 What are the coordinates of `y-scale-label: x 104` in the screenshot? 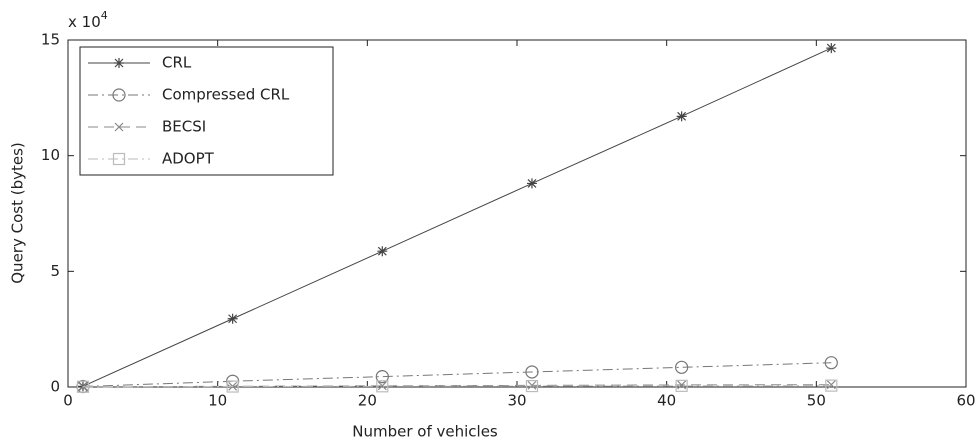 It's located at (88, 20).